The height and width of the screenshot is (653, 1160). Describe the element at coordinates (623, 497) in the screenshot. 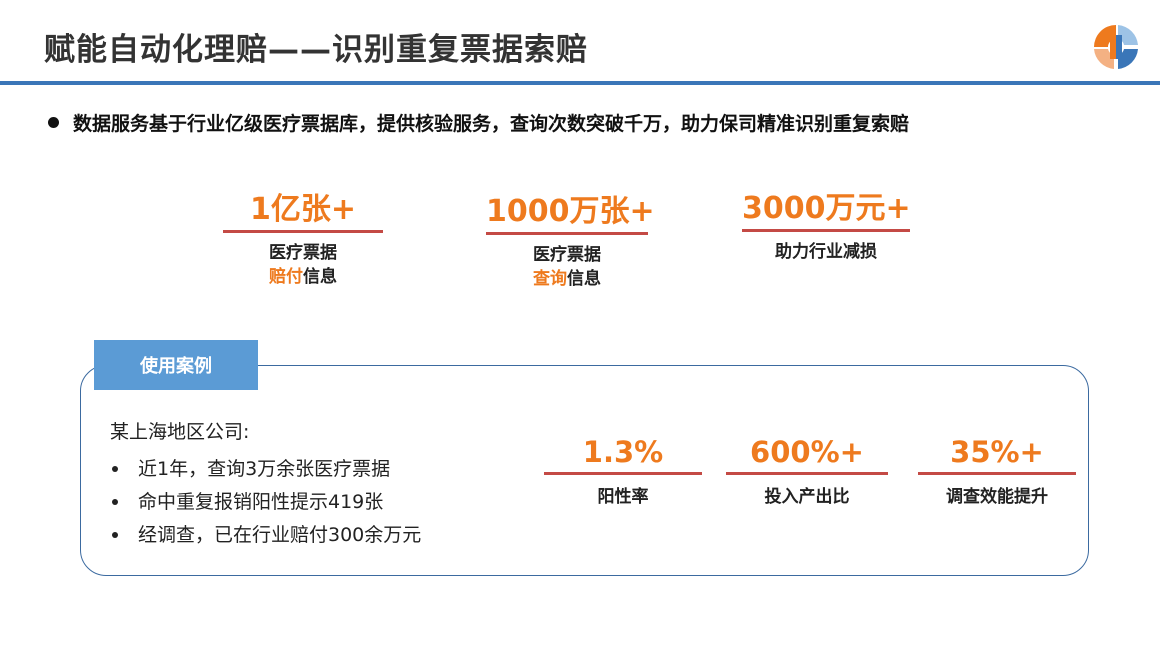

I see `metric-label: 阳性率` at that location.